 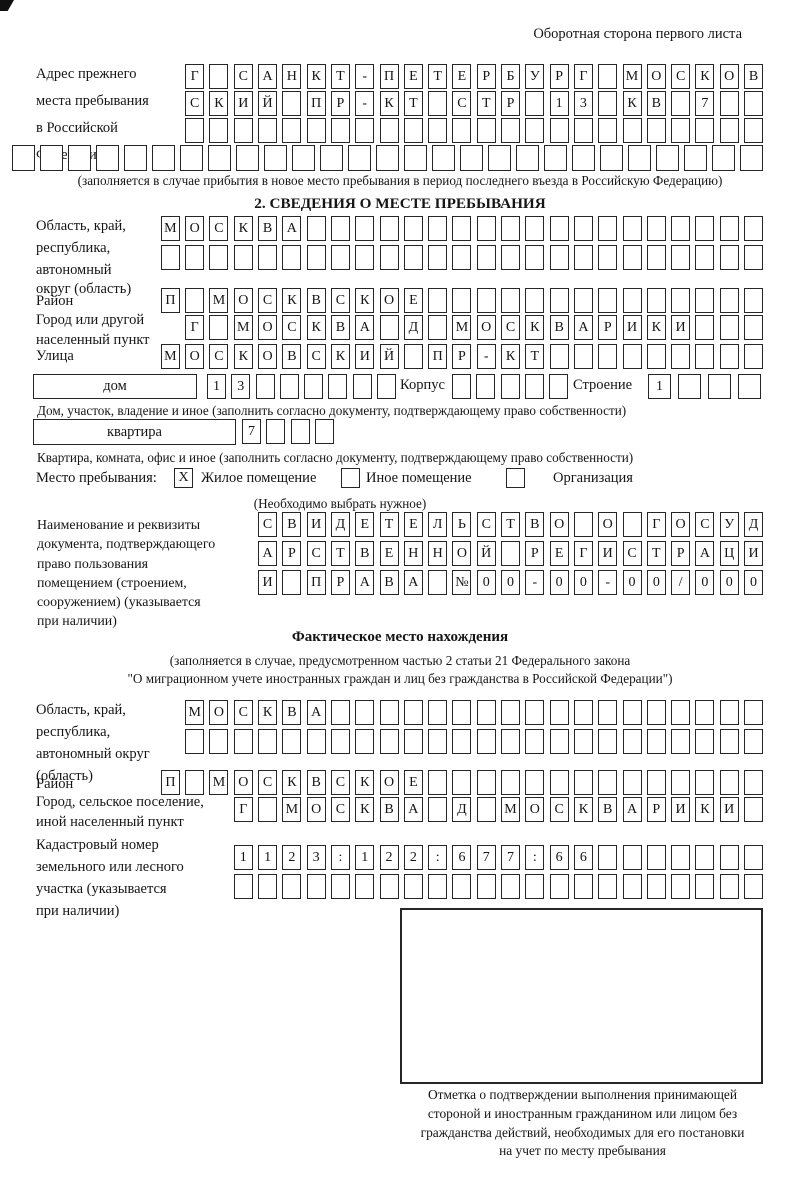 What do you see at coordinates (559, 857) in the screenshot?
I see `char-cell: 6` at bounding box center [559, 857].